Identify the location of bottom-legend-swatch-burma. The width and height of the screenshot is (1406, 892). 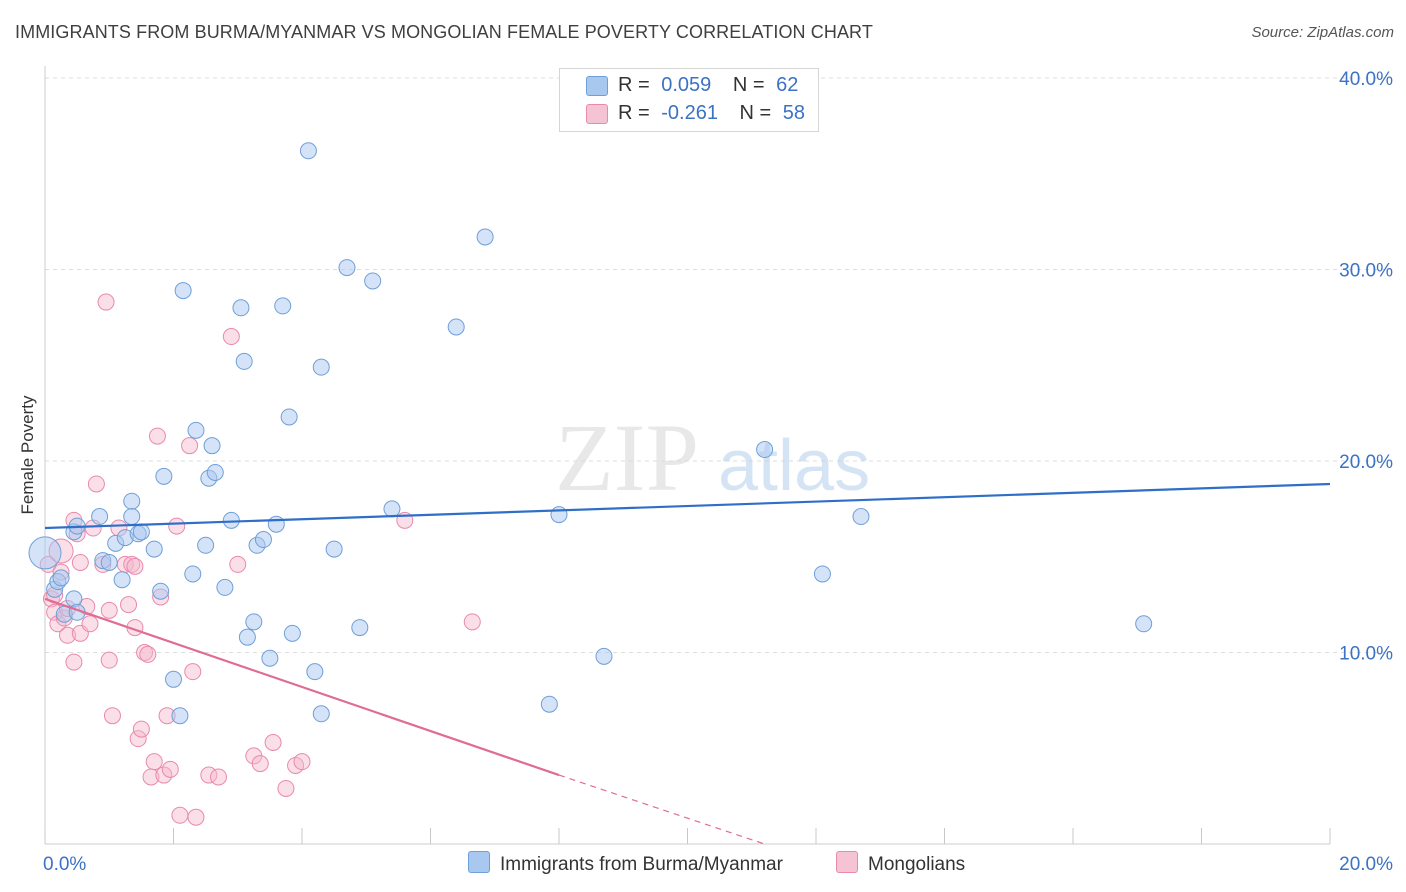
(479, 862).